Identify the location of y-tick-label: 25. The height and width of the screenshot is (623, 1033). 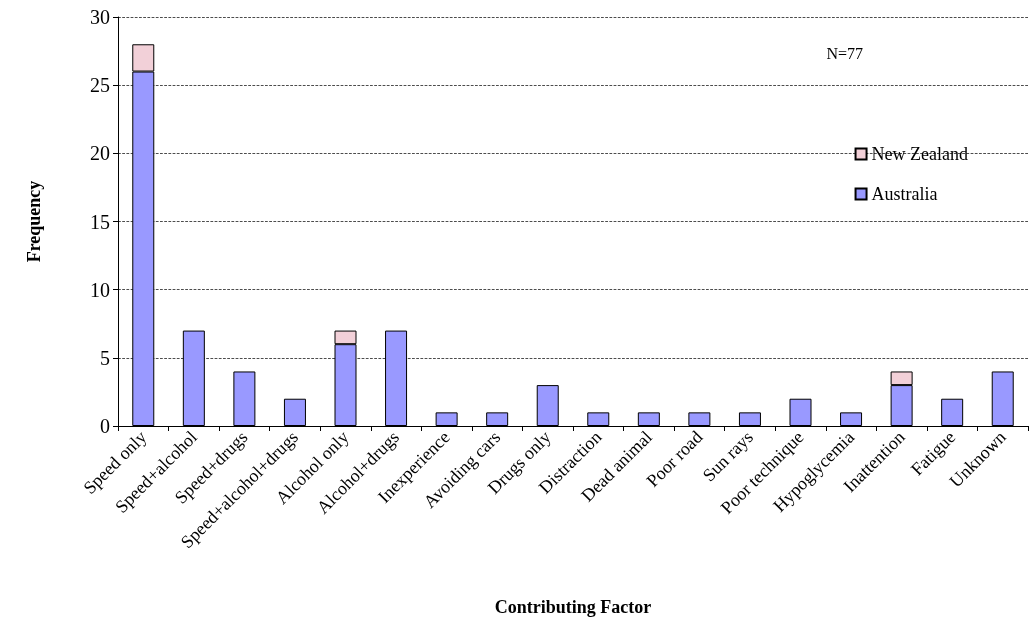
(100, 85).